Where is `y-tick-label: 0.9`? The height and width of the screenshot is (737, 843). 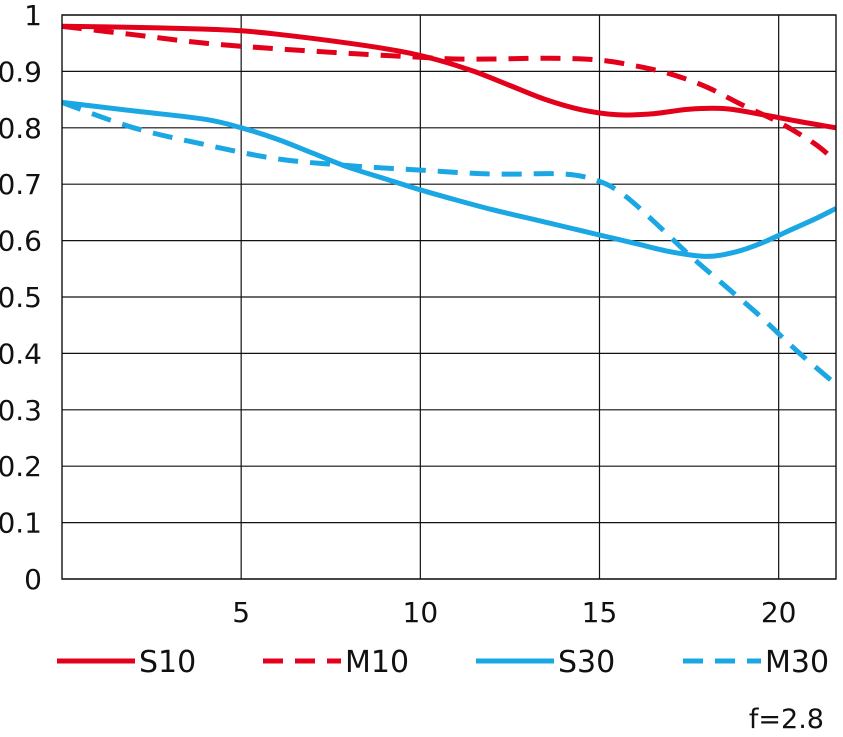
y-tick-label: 0.9 is located at coordinates (21, 71).